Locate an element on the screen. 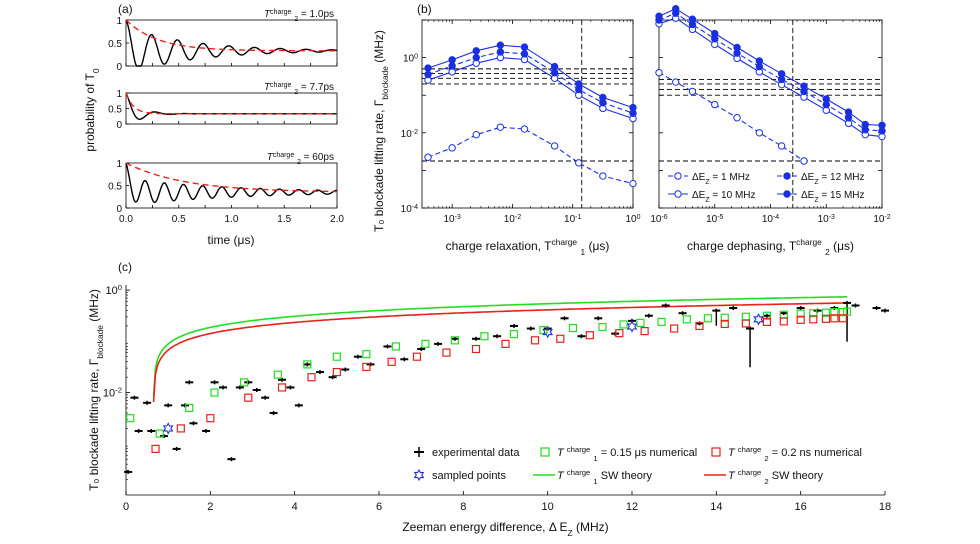 Image resolution: width=980 pixels, height=544 pixels. right-subplot-x-axis-label-part: charge is located at coordinates (809, 242).